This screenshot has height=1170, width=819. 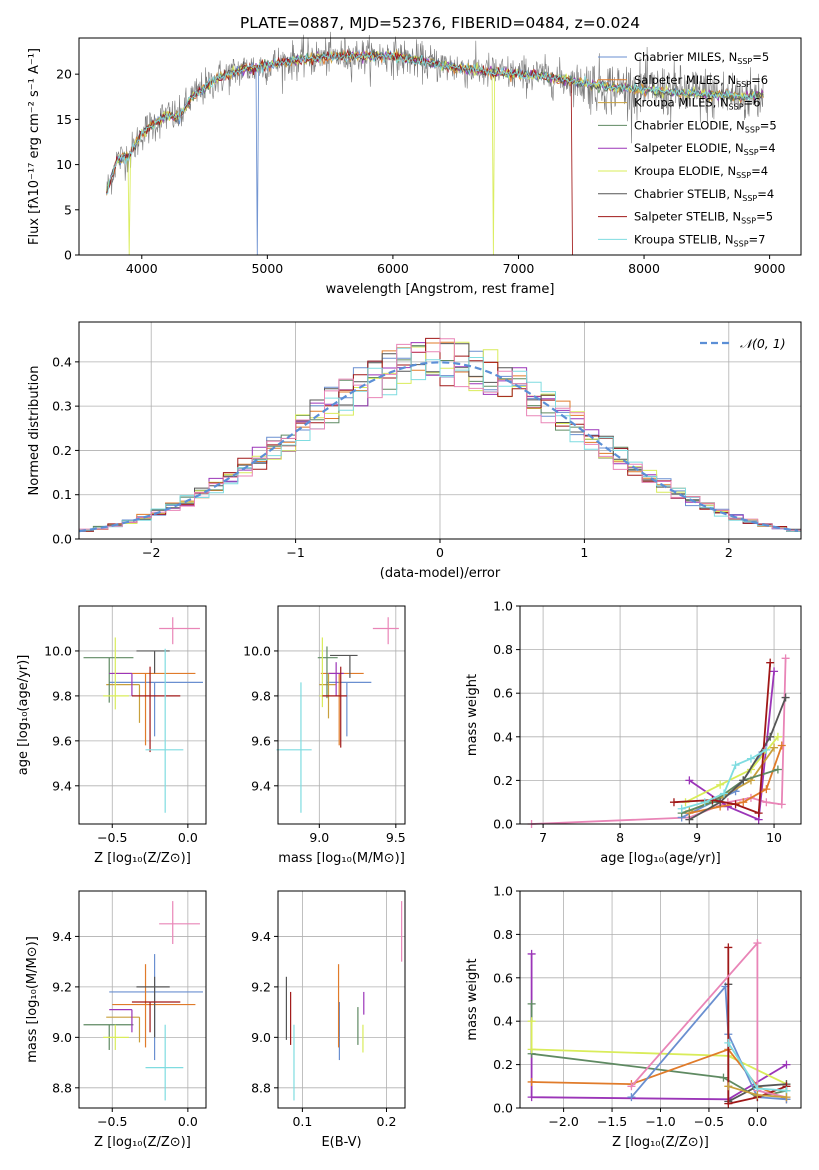 I want to click on legend-entry-name: Kroupa ELODIE, N, so click(x=685, y=171).